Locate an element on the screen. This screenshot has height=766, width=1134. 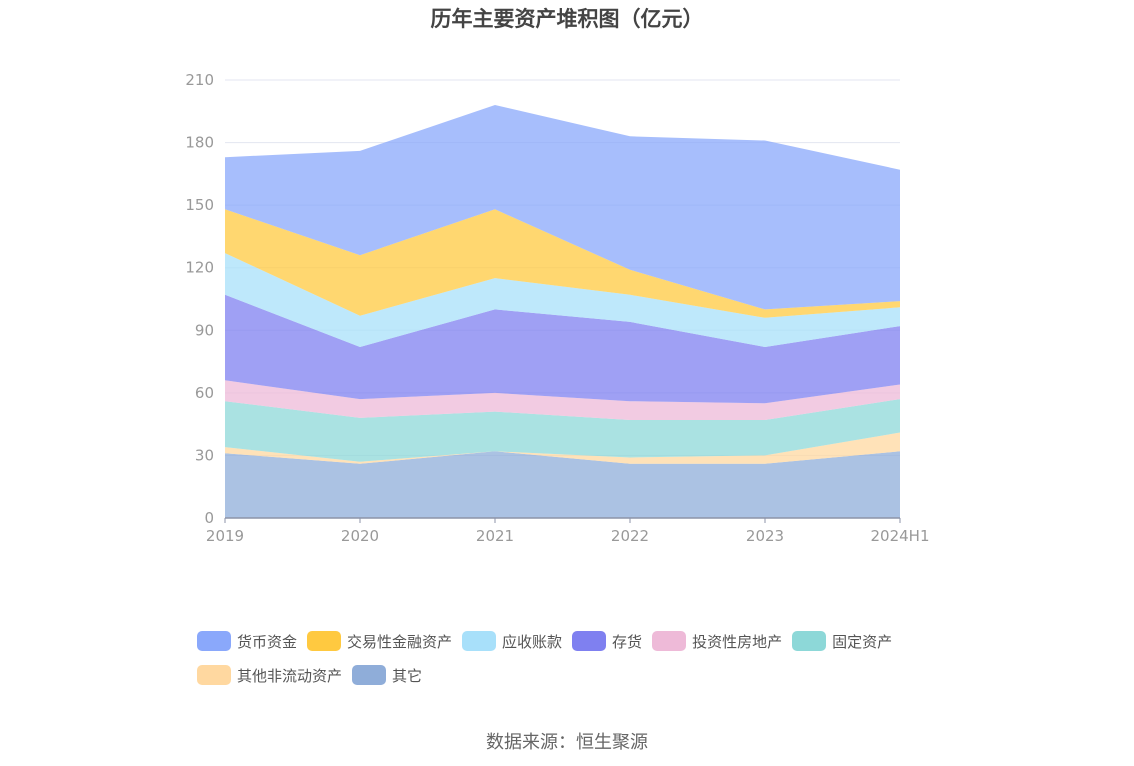
chart-title: 历年主要资产堆积图（亿元） is located at coordinates (567, 19).